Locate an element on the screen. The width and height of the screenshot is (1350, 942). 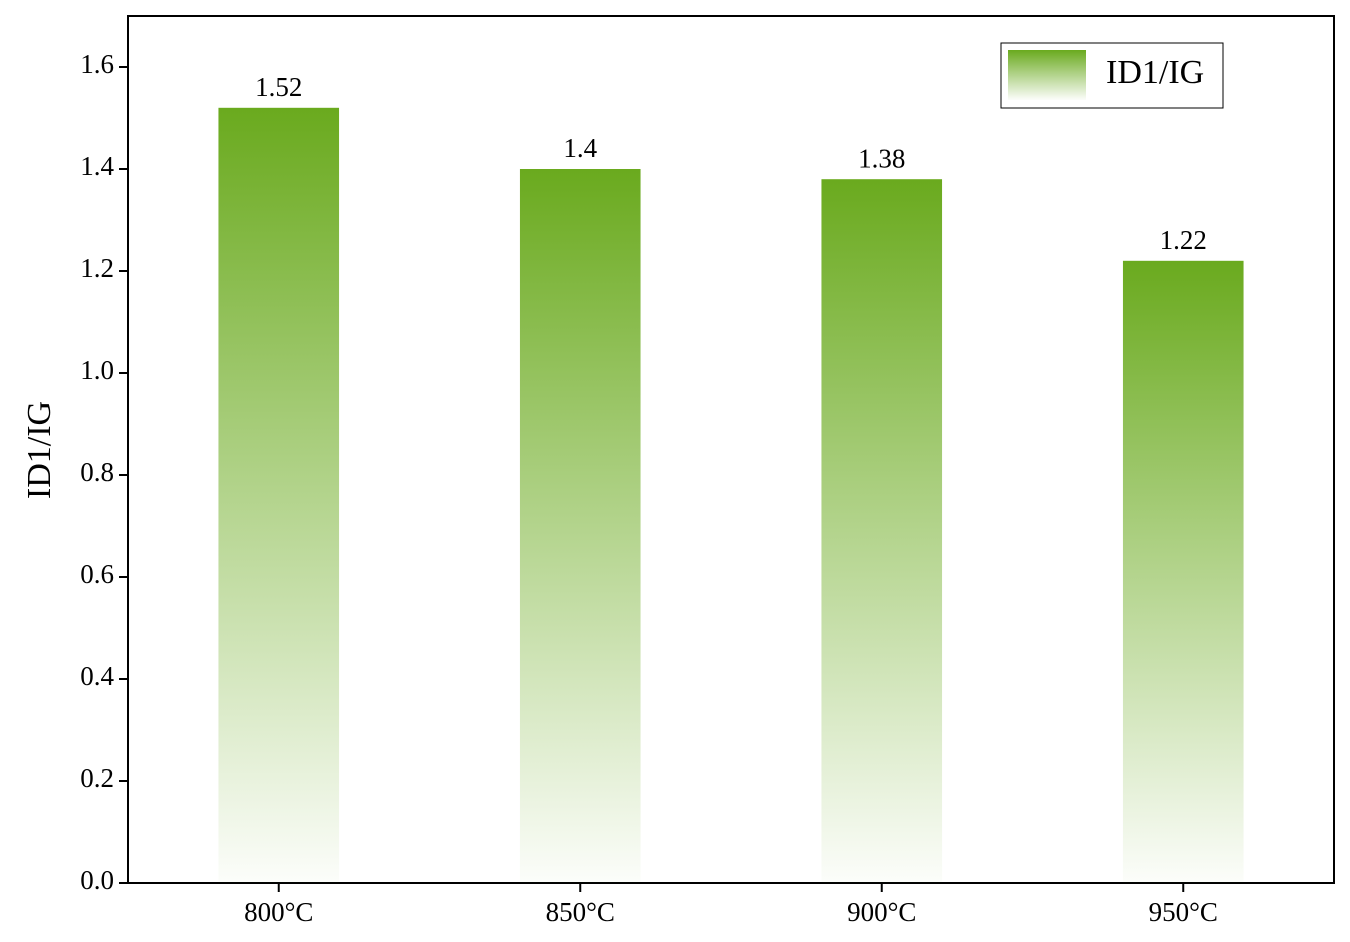
y-tick-label: 0.8 is located at coordinates (97, 472).